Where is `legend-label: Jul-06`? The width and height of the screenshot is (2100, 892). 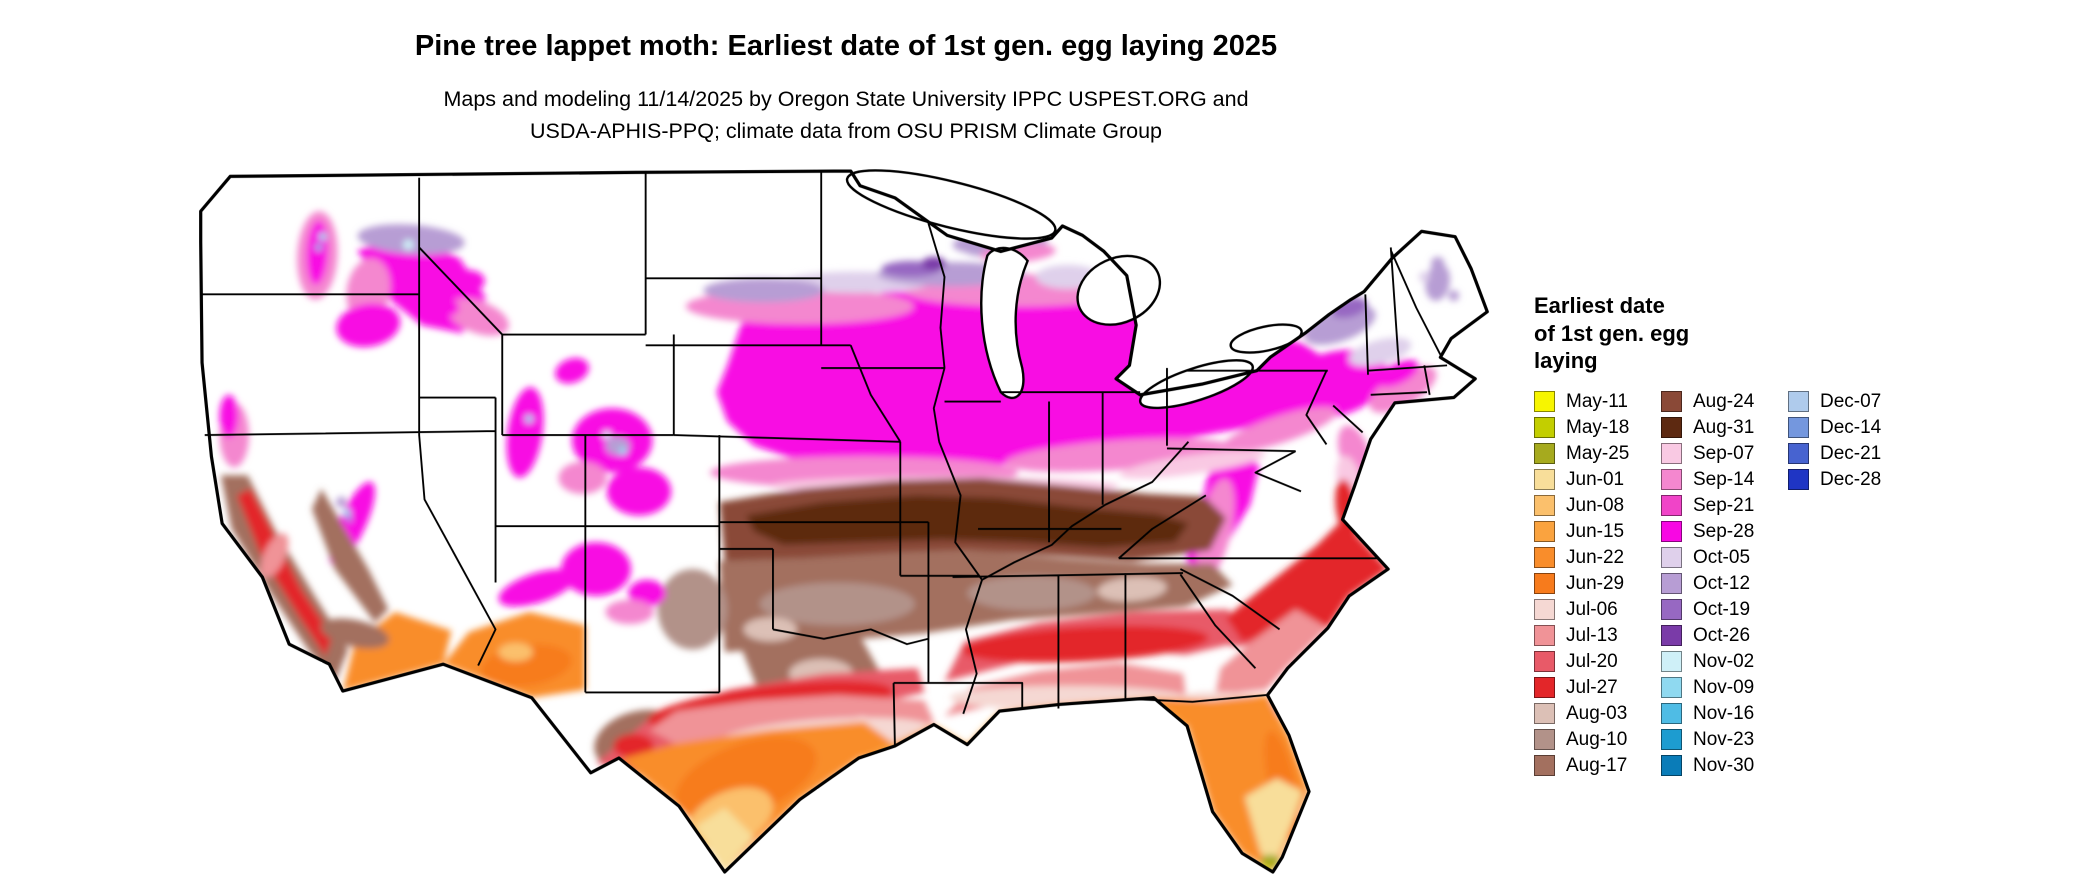
legend-label: Jul-06 is located at coordinates (1592, 609).